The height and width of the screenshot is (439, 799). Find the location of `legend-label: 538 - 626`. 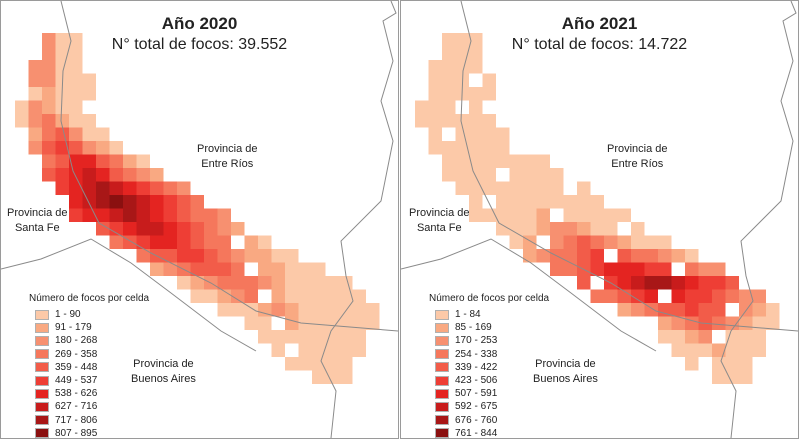

legend-label: 538 - 626 is located at coordinates (76, 394).